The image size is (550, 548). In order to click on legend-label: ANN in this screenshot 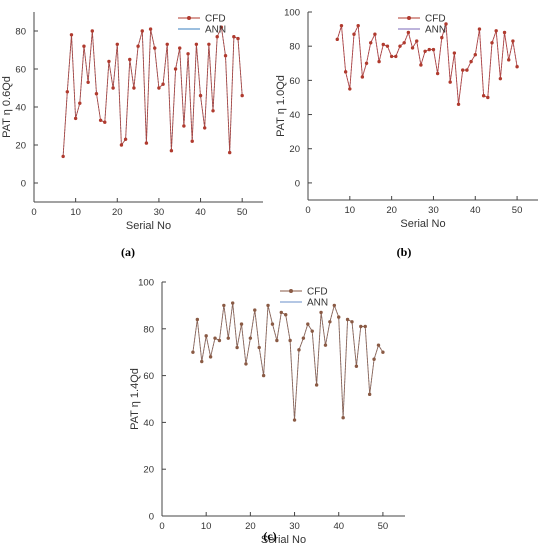, I will do `click(215, 30)`.